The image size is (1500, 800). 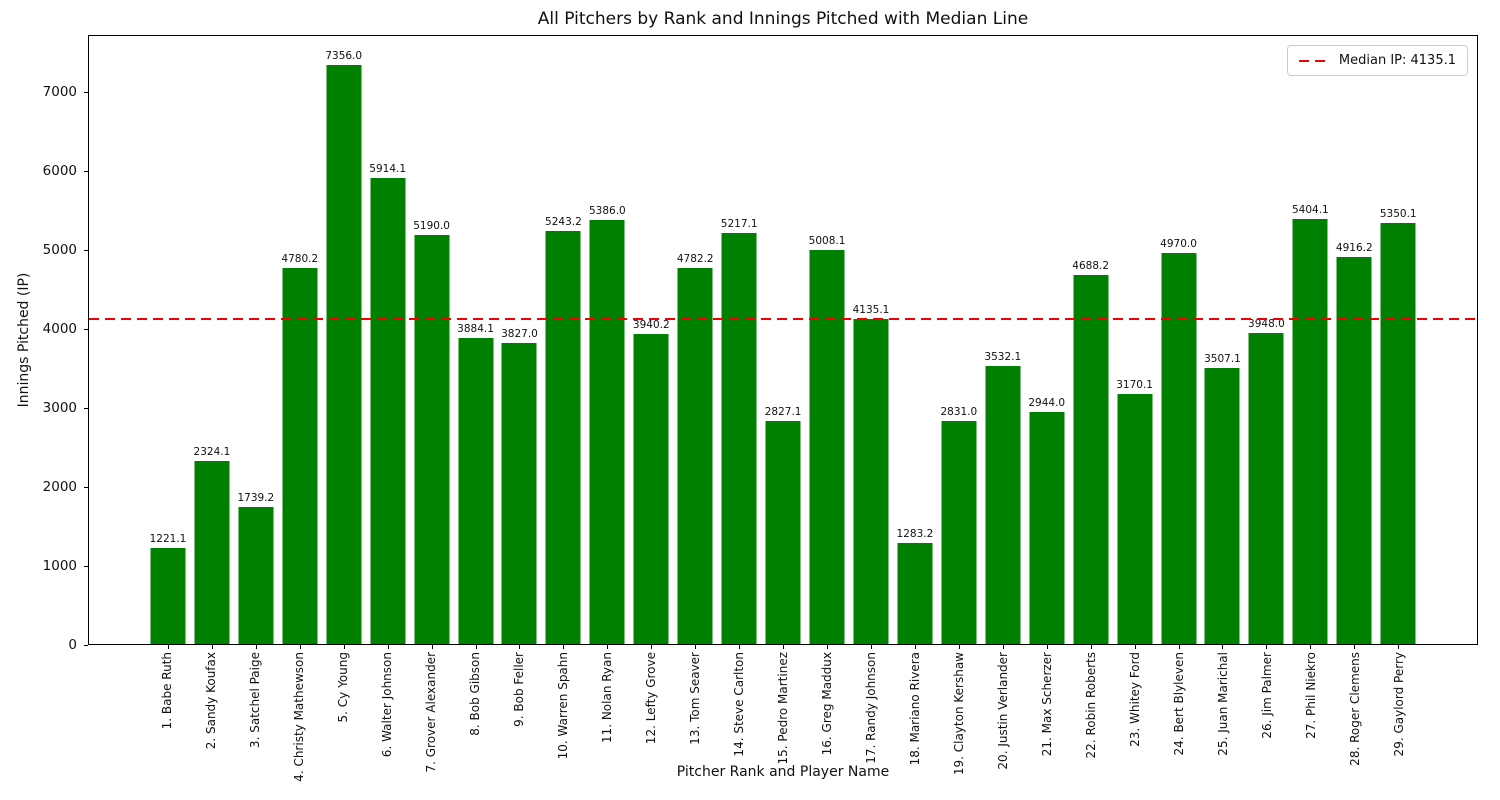 I want to click on bar-value-label: 4688.2, so click(x=1091, y=265).